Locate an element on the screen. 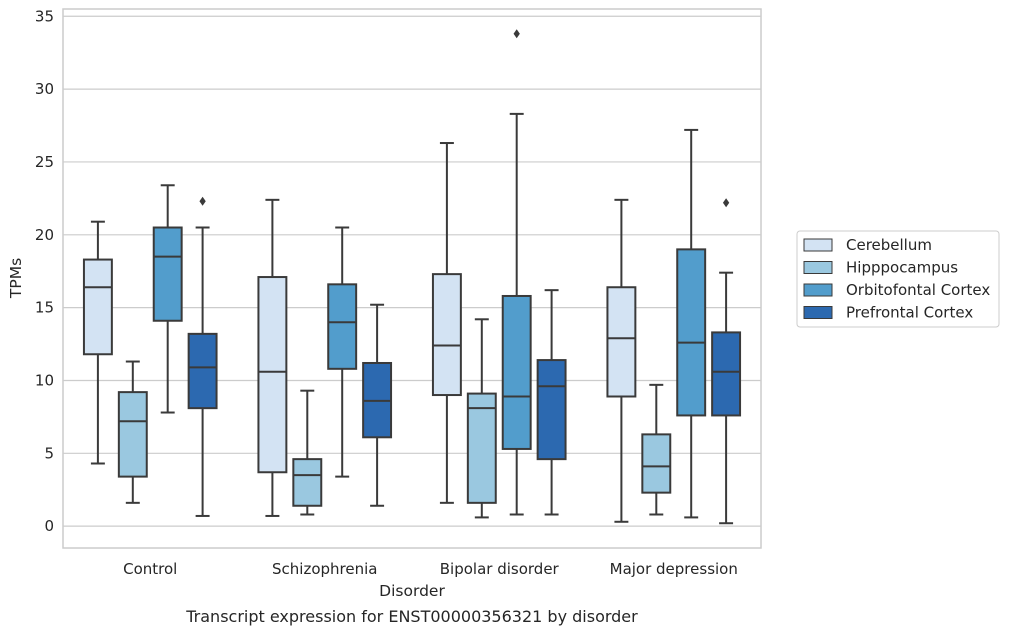 The height and width of the screenshot is (634, 1009). legend-label: Cerebellum is located at coordinates (889, 245).